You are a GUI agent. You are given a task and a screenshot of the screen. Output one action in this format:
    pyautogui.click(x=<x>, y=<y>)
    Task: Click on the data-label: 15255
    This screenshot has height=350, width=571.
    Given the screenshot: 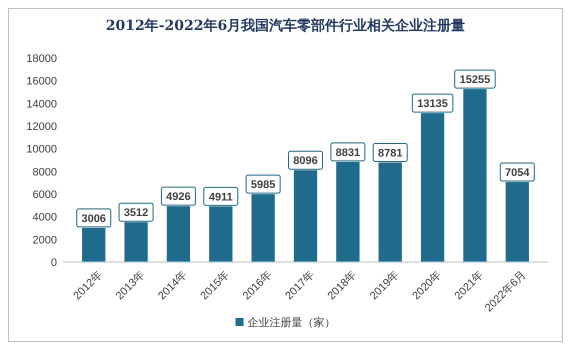 What is the action you would take?
    pyautogui.click(x=475, y=80)
    